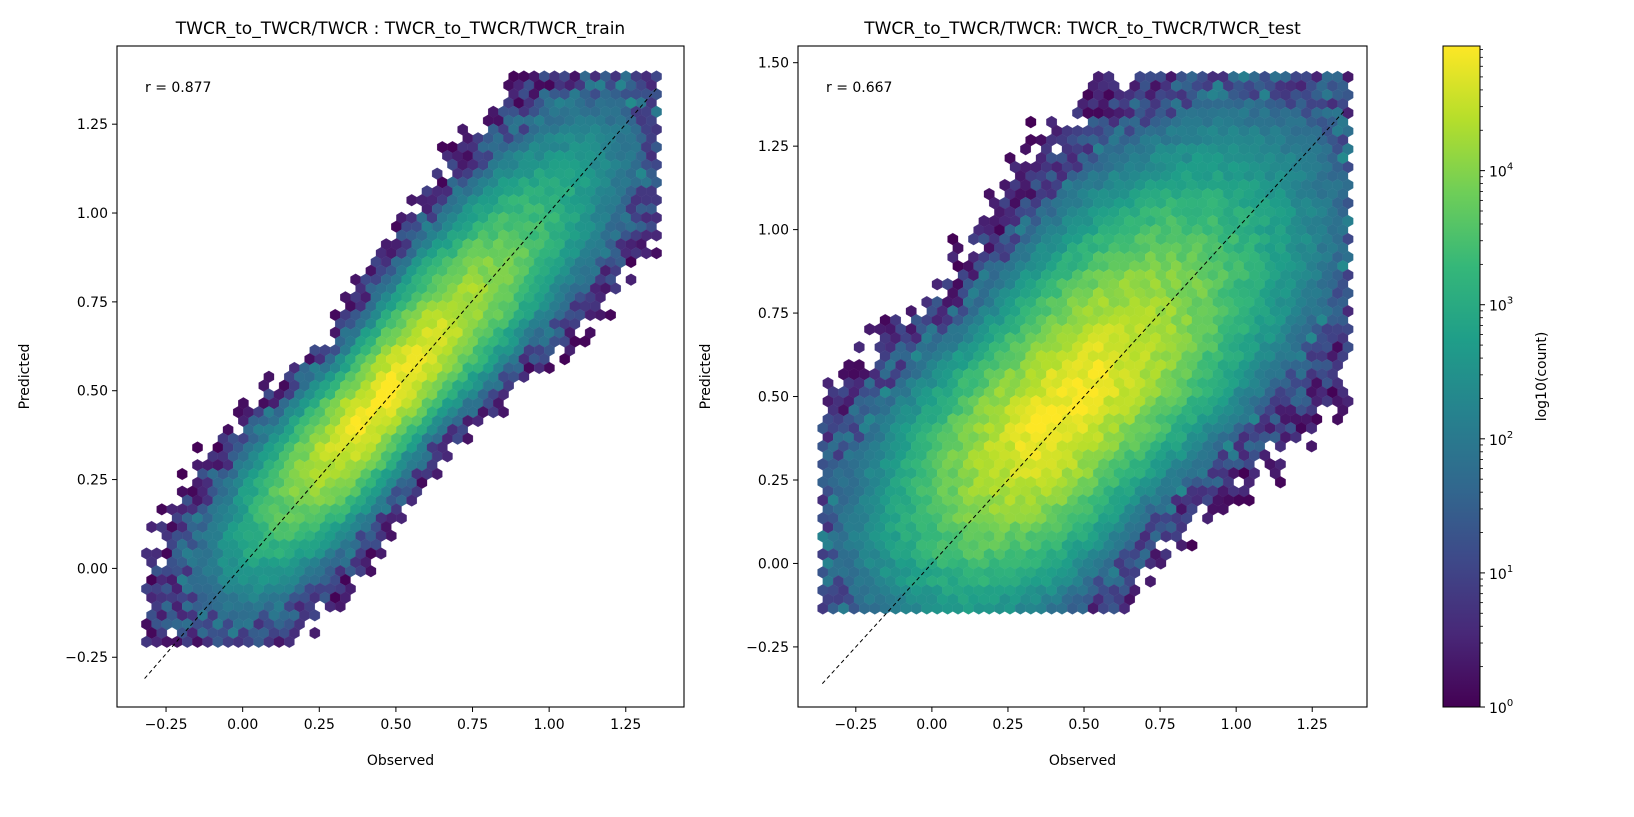 This screenshot has width=1634, height=817. Describe the element at coordinates (1501, 573) in the screenshot. I see `colorbar-tick-label: 10¹` at that location.